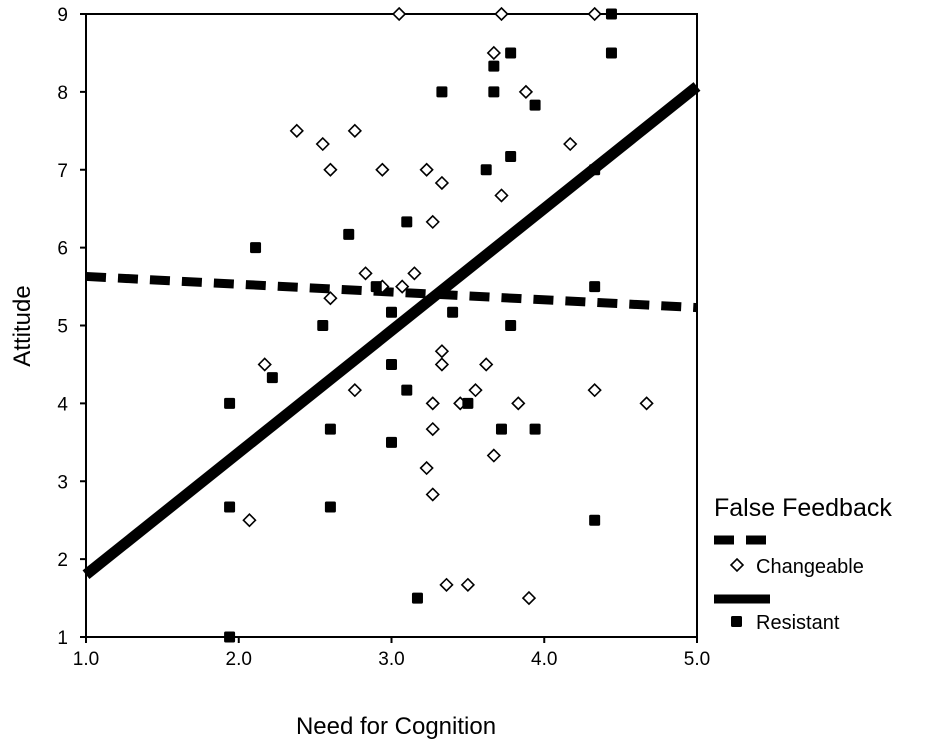 The width and height of the screenshot is (930, 742). What do you see at coordinates (697, 659) in the screenshot?
I see `x-tick-label: 5.0` at bounding box center [697, 659].